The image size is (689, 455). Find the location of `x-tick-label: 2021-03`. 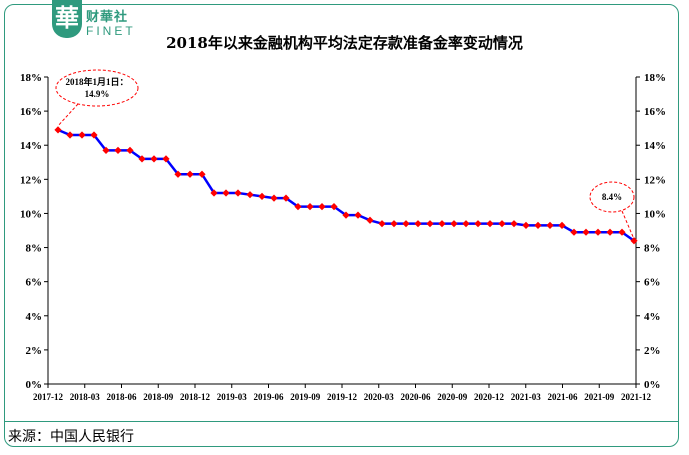

x-tick-label: 2021-03 is located at coordinates (526, 397).